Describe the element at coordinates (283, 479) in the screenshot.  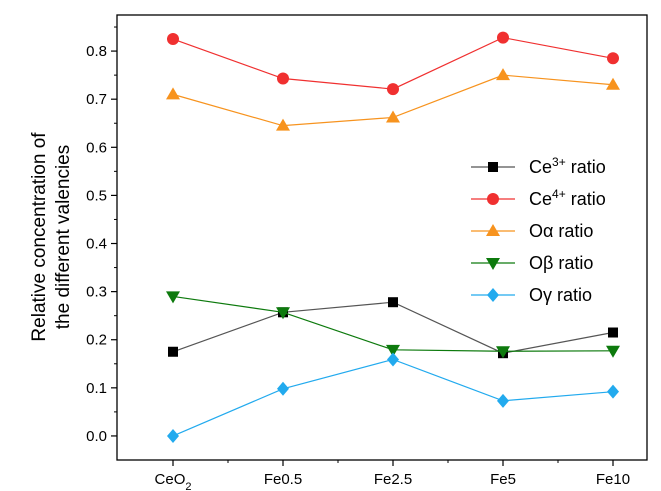
I see `x-tick-label: Fe0.5` at that location.